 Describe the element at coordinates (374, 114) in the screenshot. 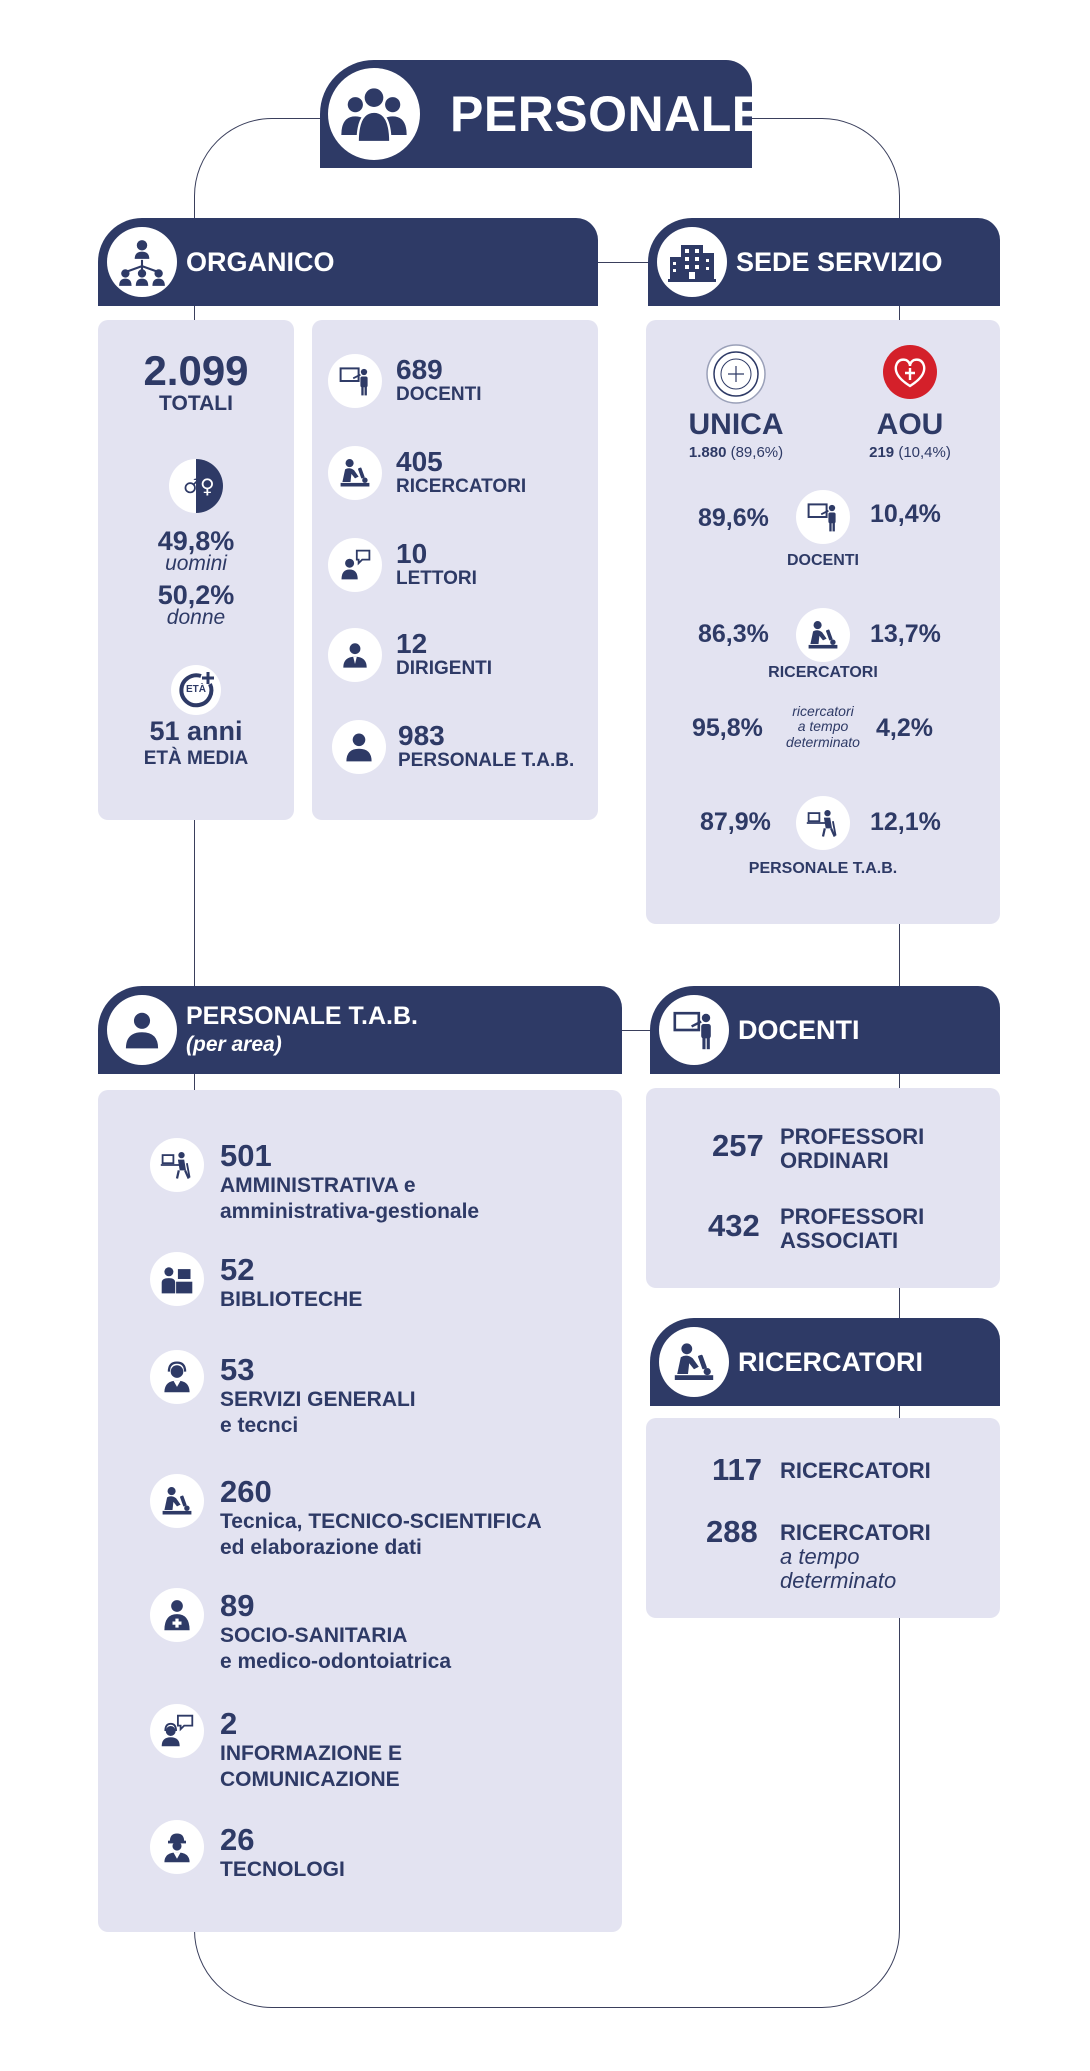

I see `group-icon` at that location.